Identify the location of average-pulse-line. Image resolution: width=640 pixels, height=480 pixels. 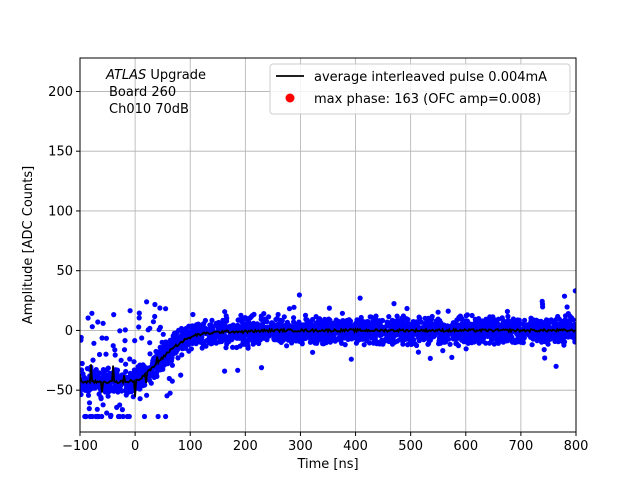
(328, 362).